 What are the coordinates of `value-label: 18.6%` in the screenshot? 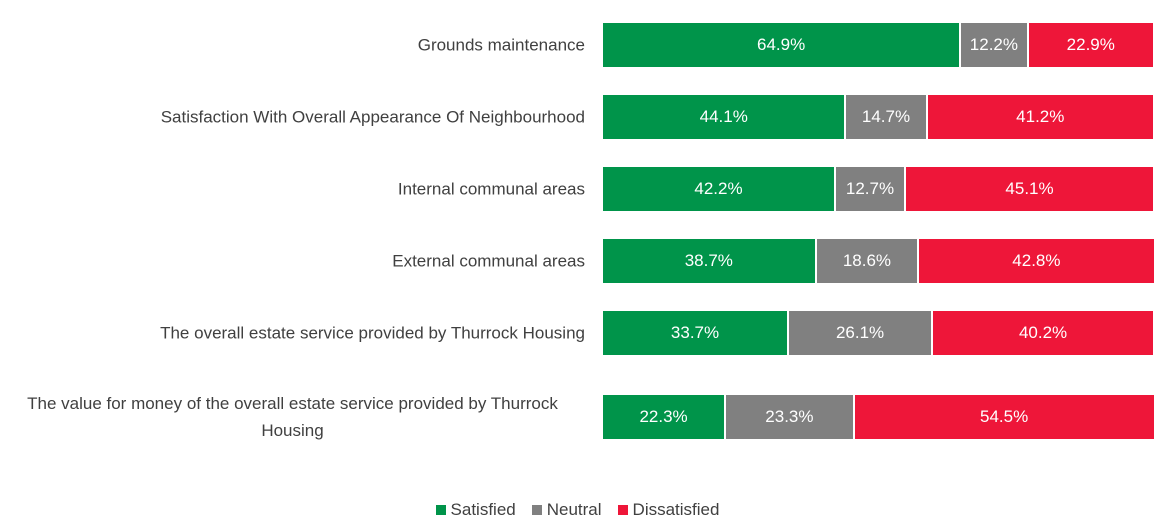 It's located at (867, 260).